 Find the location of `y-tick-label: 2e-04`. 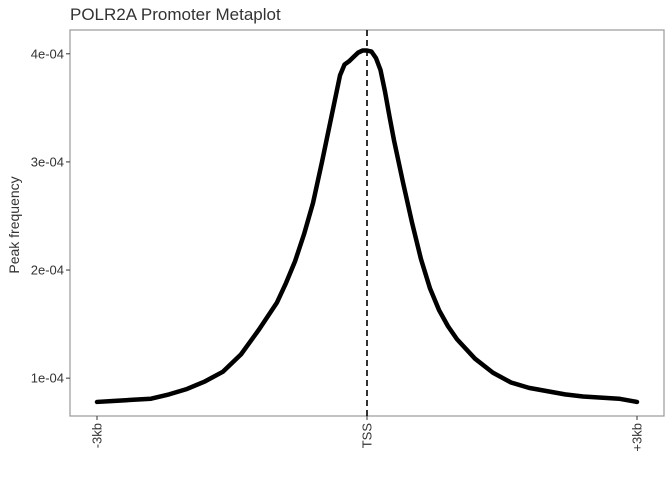

y-tick-label: 2e-04 is located at coordinates (47, 270).